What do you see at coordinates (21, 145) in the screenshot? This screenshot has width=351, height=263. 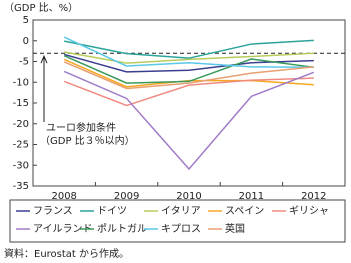 I see `y-tick-label: -25` at bounding box center [21, 145].